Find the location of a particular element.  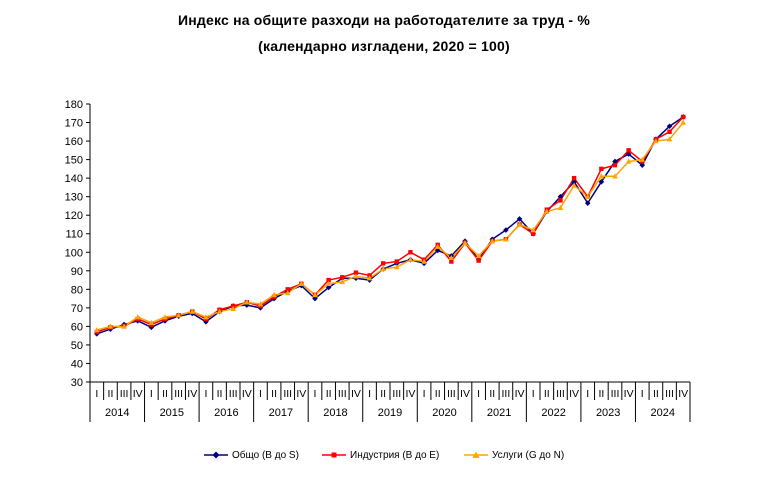

year-label: 2023 is located at coordinates (608, 413).